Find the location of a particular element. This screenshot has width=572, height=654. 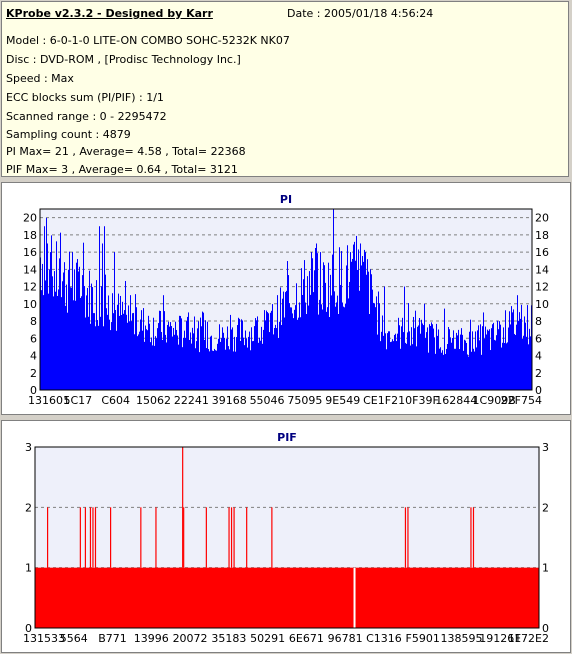

app-title: KProbe v2.3.2 - Designed by Karr is located at coordinates (109, 13).